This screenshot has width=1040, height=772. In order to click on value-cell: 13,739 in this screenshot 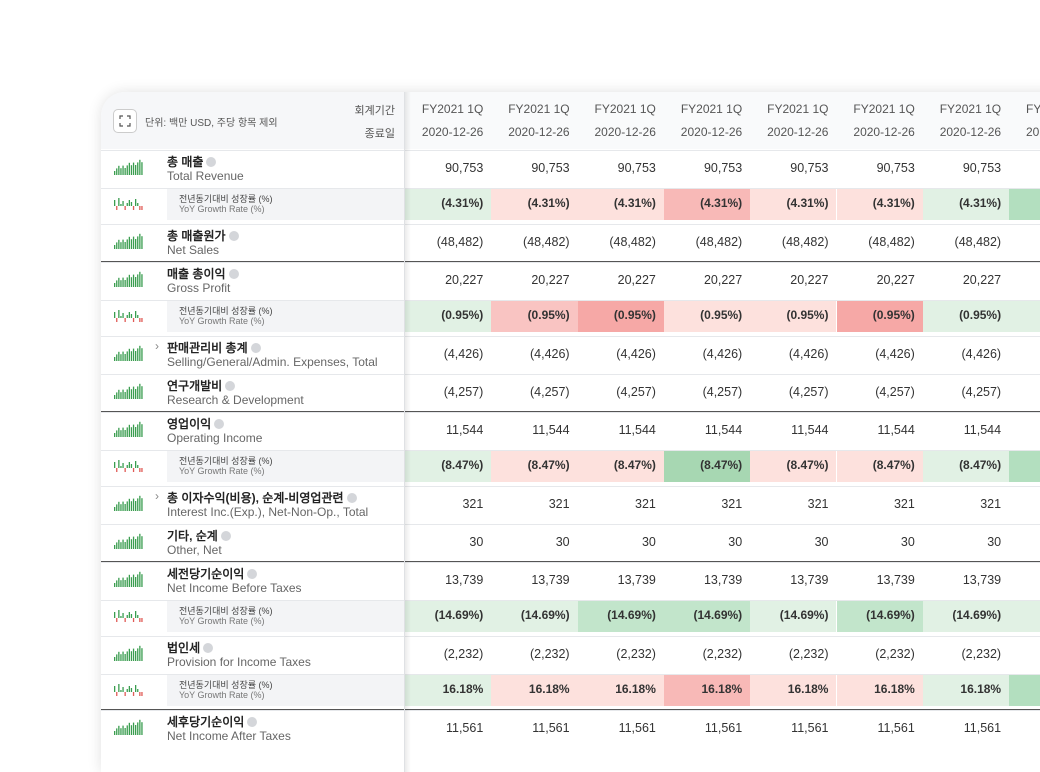, I will do `click(895, 580)`.